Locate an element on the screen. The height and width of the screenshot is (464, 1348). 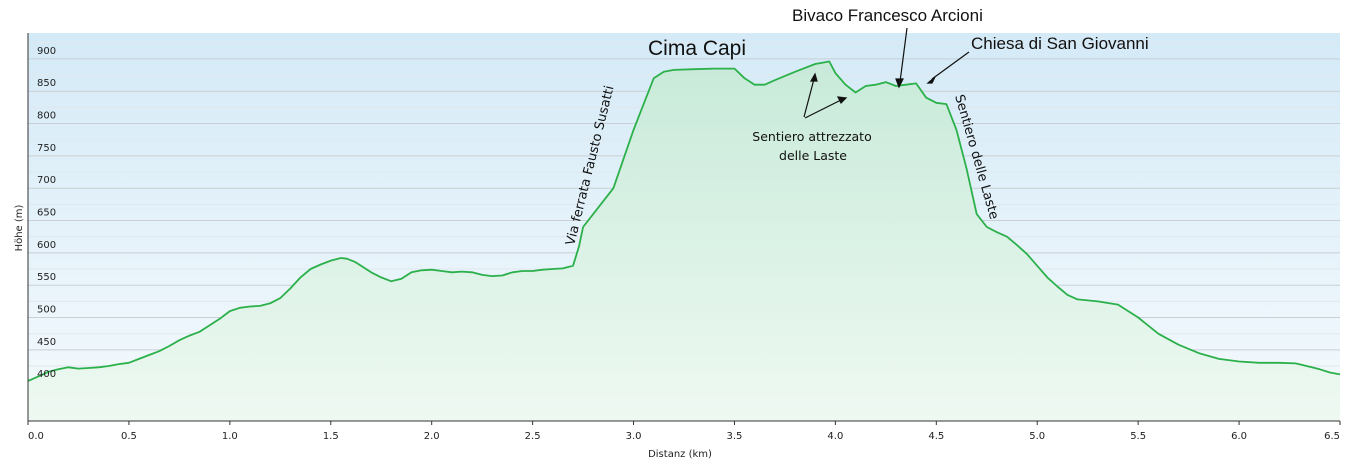
x-tick-label: 3.5 is located at coordinates (735, 436).